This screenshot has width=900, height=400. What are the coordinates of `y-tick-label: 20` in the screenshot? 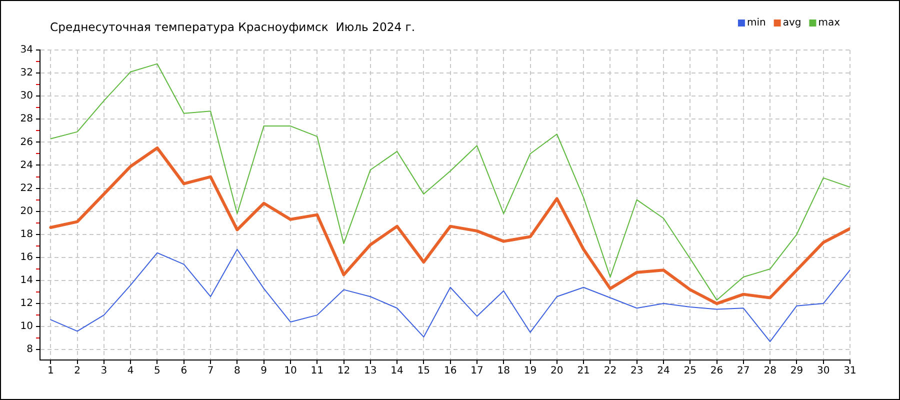 It's located at (26, 211).